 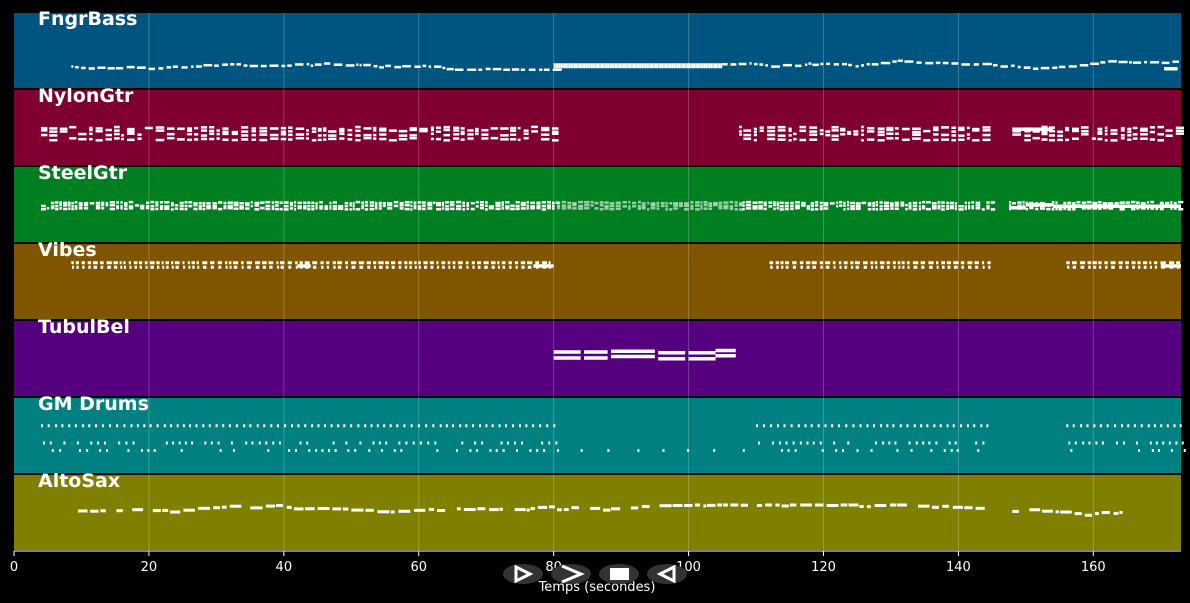 I want to click on rewind-button, so click(x=523, y=574).